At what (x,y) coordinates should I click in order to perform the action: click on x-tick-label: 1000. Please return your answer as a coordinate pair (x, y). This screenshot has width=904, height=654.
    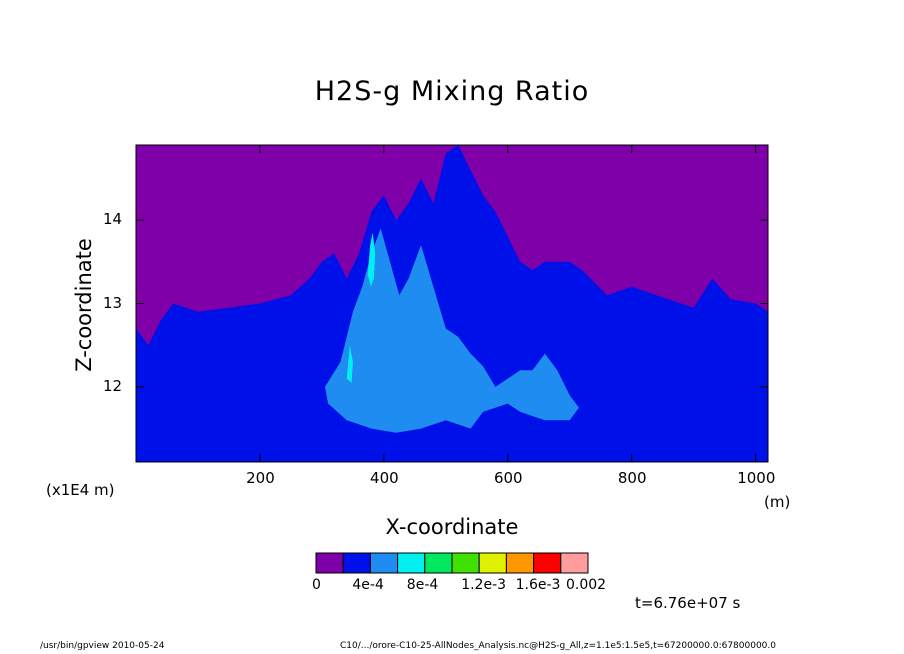
    Looking at the image, I should click on (756, 478).